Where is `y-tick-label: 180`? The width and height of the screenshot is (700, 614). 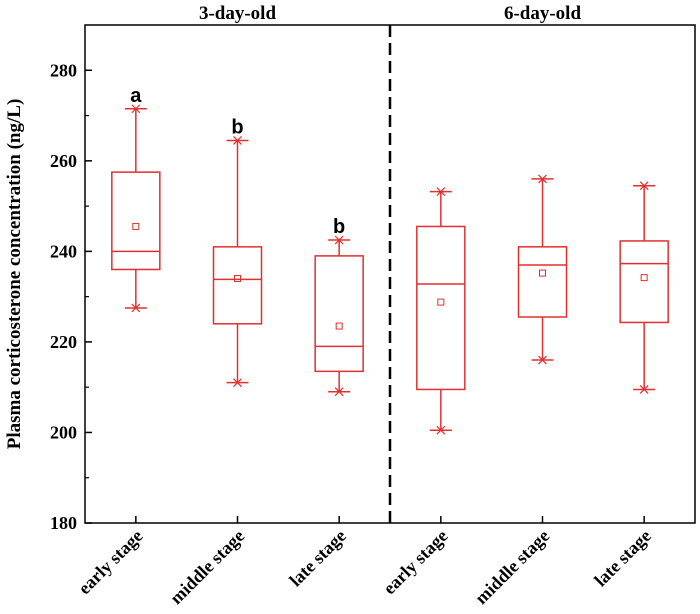
y-tick-label: 180 is located at coordinates (63, 523).